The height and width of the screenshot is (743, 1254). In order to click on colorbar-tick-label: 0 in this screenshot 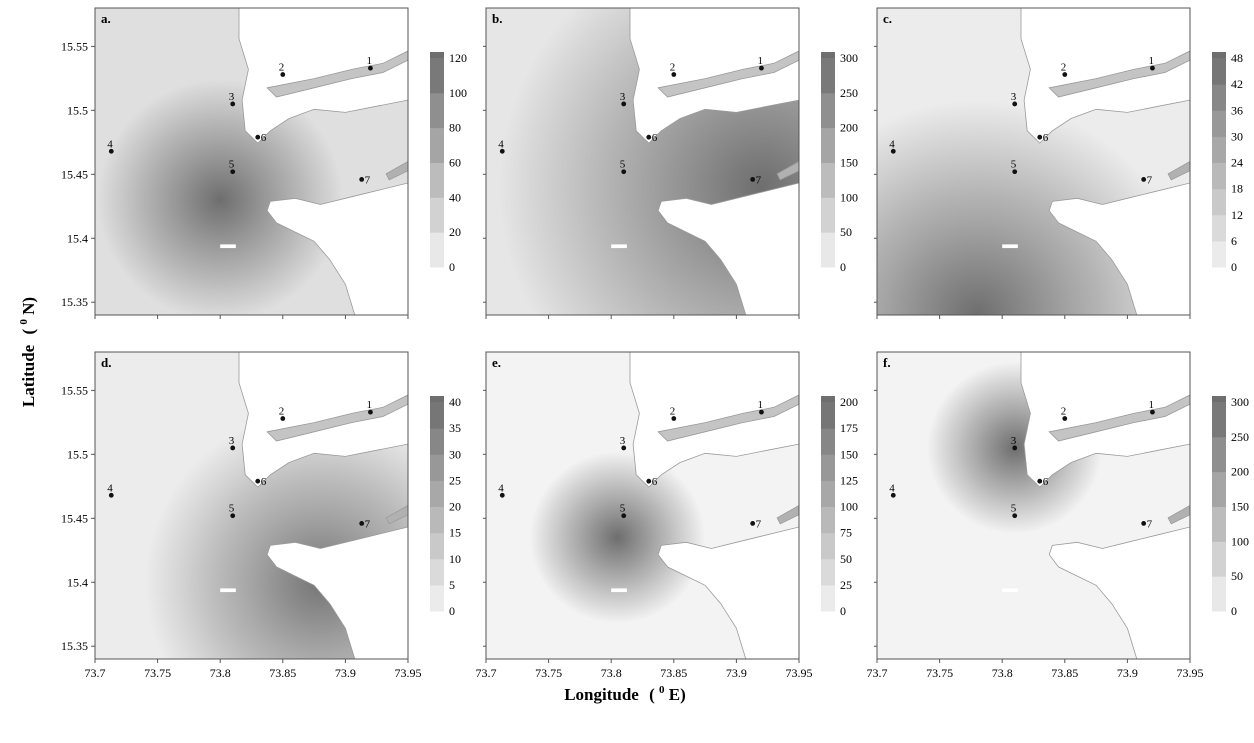, I will do `click(452, 267)`.